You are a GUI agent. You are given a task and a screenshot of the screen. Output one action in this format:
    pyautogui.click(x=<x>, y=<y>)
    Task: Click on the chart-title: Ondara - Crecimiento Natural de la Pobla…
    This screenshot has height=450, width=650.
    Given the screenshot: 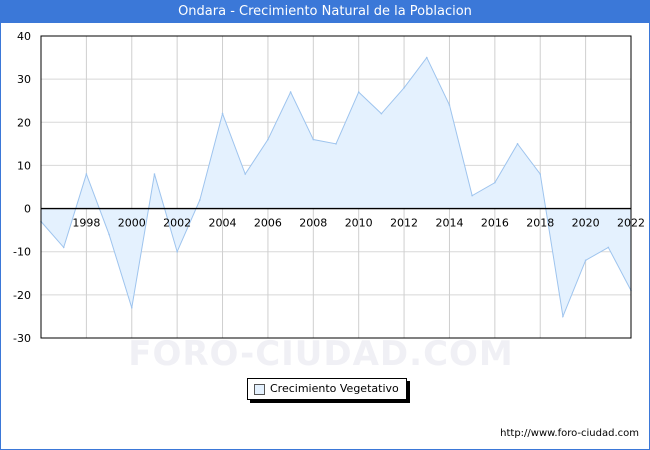 What is the action you would take?
    pyautogui.click(x=325, y=12)
    